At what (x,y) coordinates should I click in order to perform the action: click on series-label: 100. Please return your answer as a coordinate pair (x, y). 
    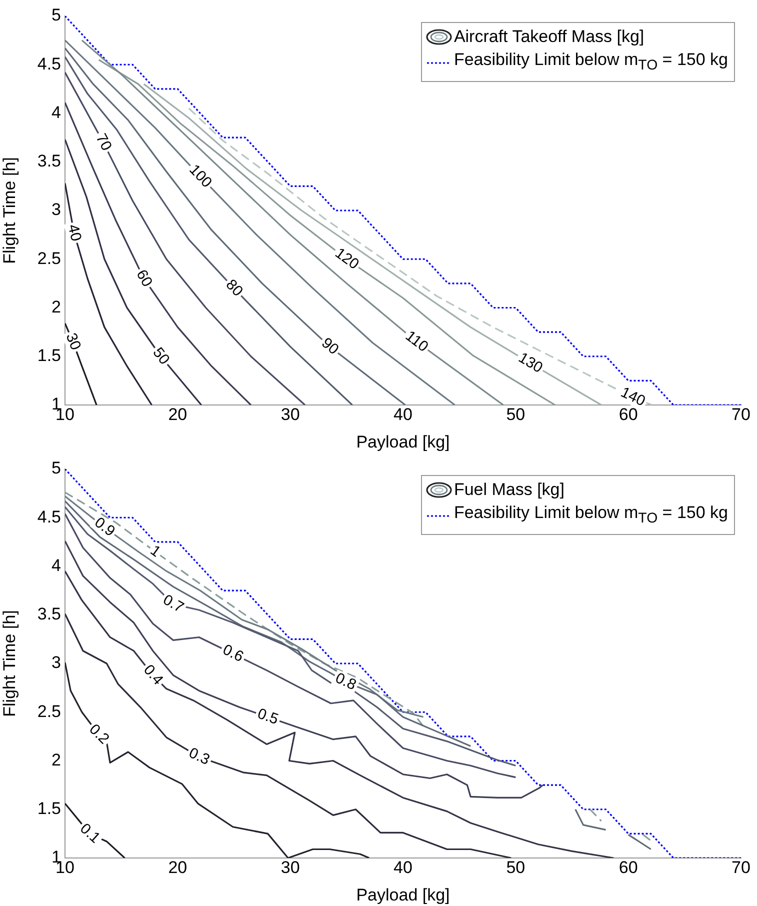
    Looking at the image, I should click on (201, 176).